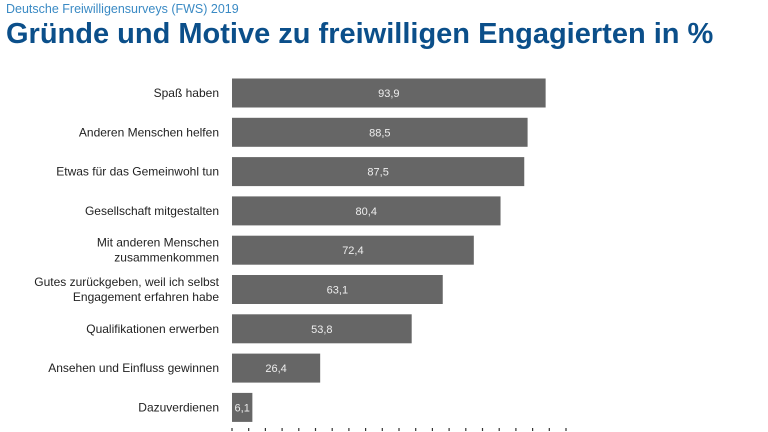 The height and width of the screenshot is (432, 768). I want to click on data-label: 88,5, so click(379, 133).